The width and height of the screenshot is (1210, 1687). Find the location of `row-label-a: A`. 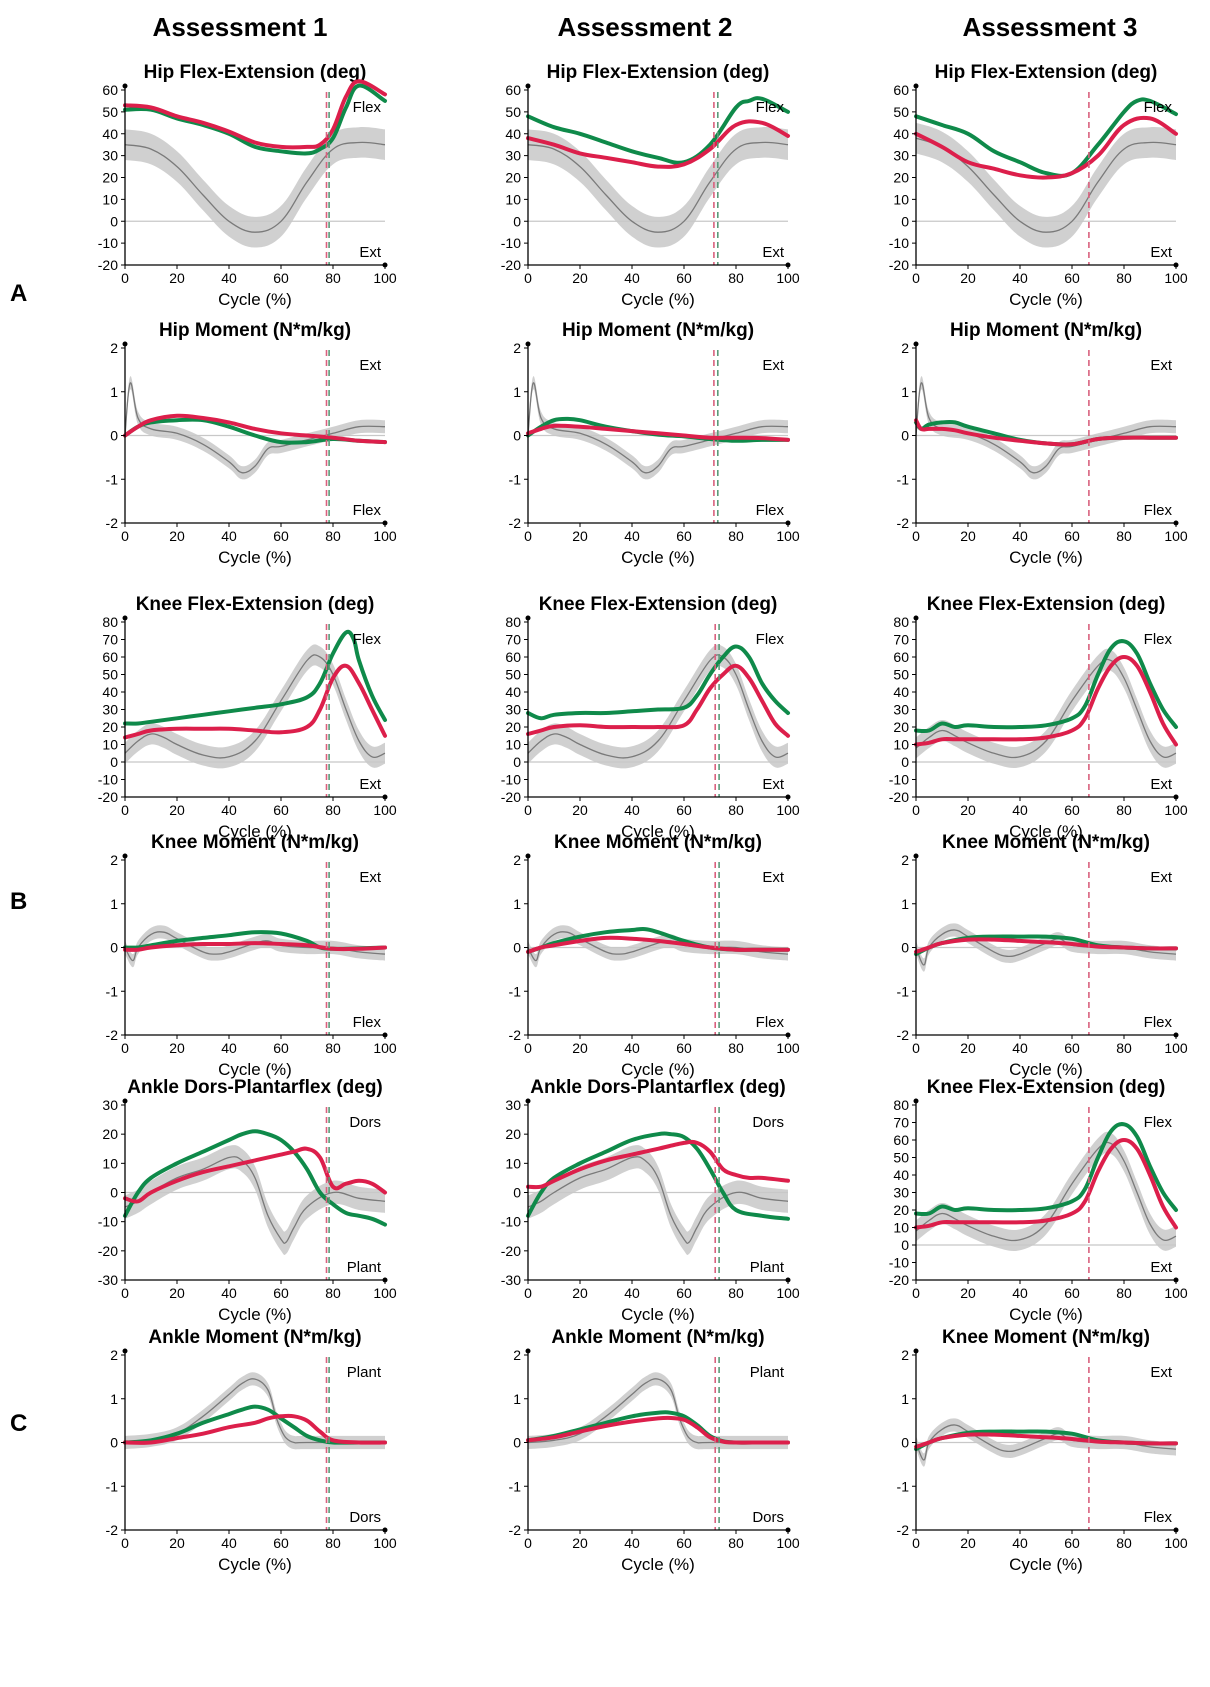

row-label-a: A is located at coordinates (19, 293).